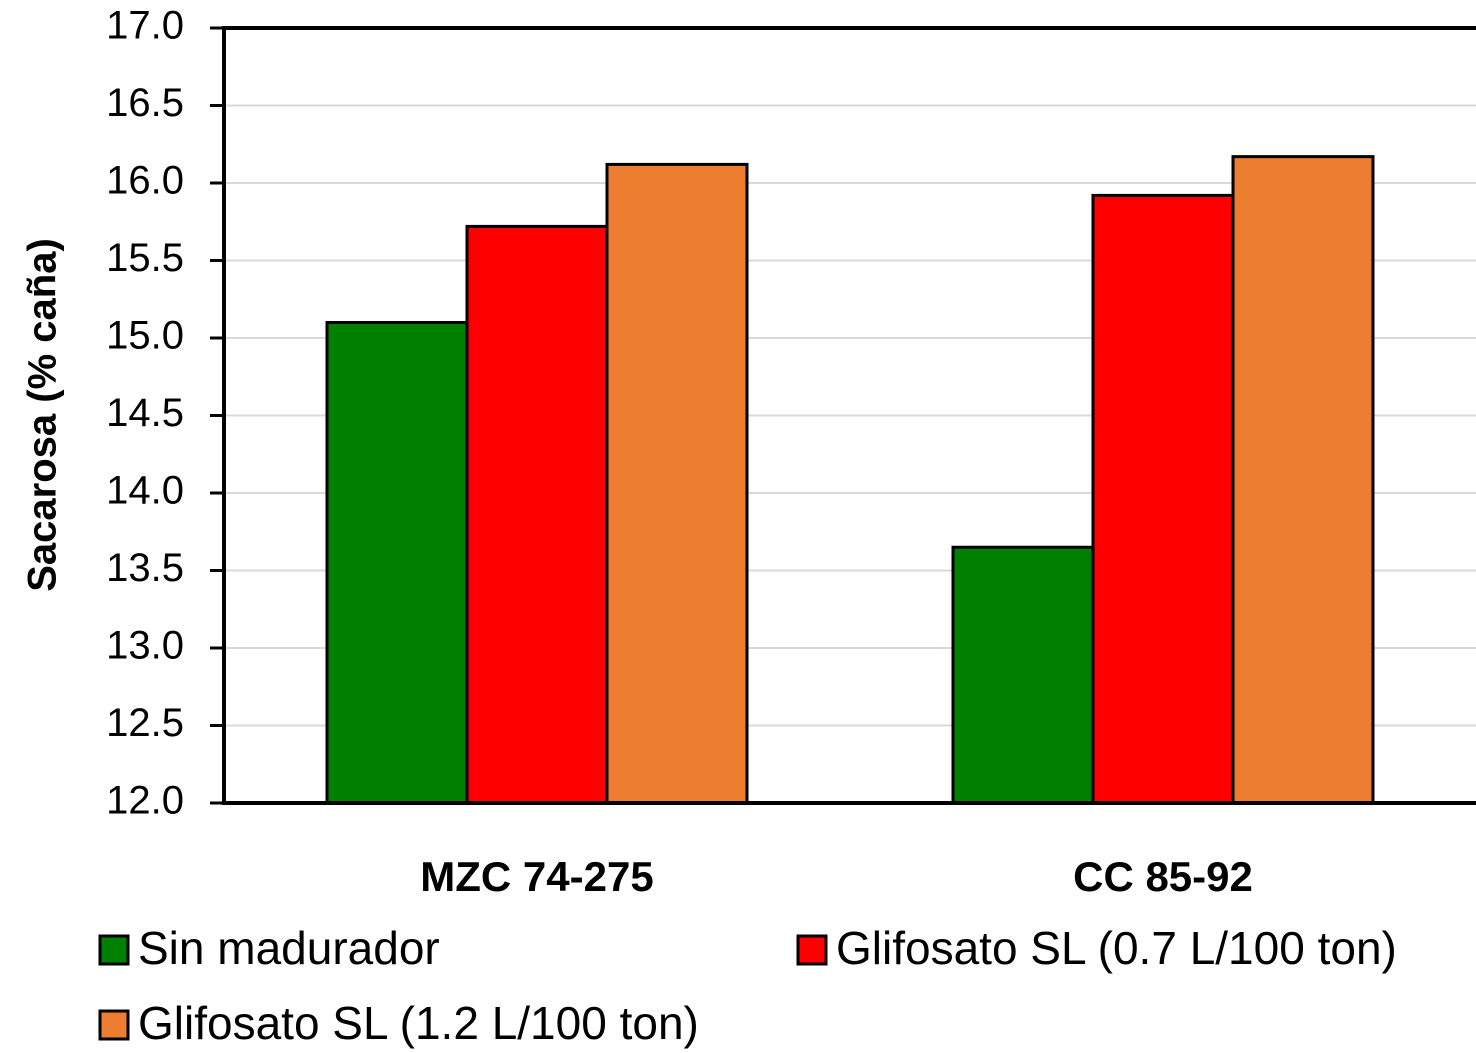 The height and width of the screenshot is (1053, 1476). What do you see at coordinates (145, 336) in the screenshot?
I see `y-tick-label: 15.0` at bounding box center [145, 336].